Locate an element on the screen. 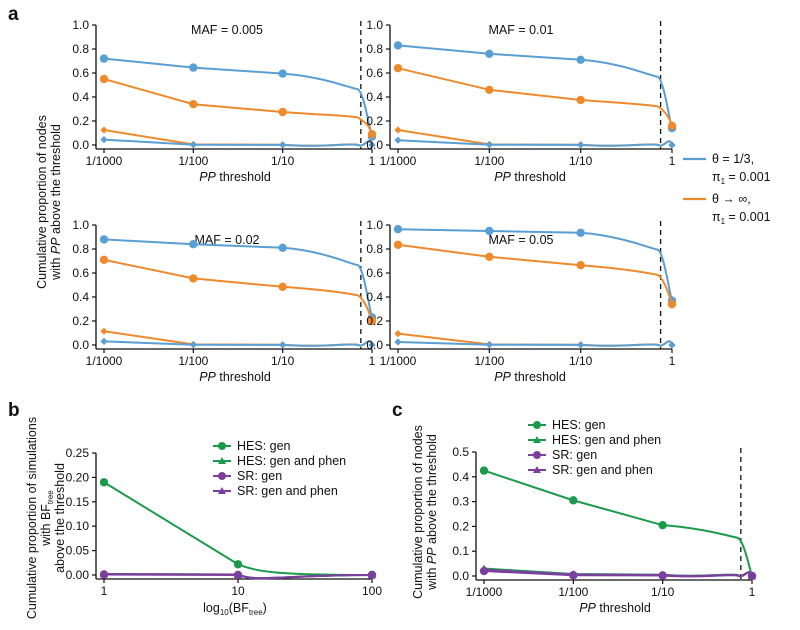 The width and height of the screenshot is (800, 630). panel-c-letter: c is located at coordinates (397, 410).